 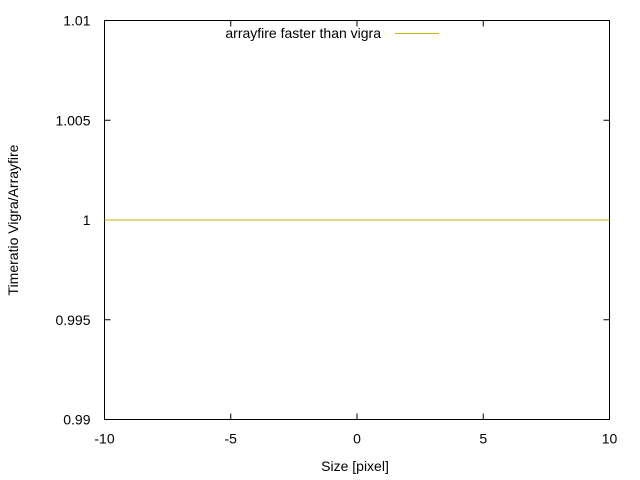 What do you see at coordinates (303, 33) in the screenshot?
I see `legend-label: arrayfire faster than vigra` at bounding box center [303, 33].